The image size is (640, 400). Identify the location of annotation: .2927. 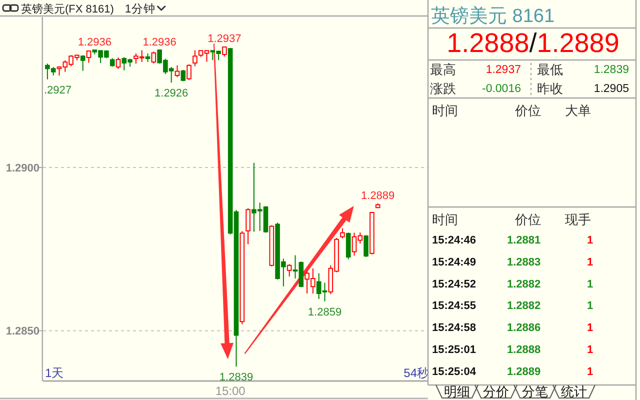
(58, 90).